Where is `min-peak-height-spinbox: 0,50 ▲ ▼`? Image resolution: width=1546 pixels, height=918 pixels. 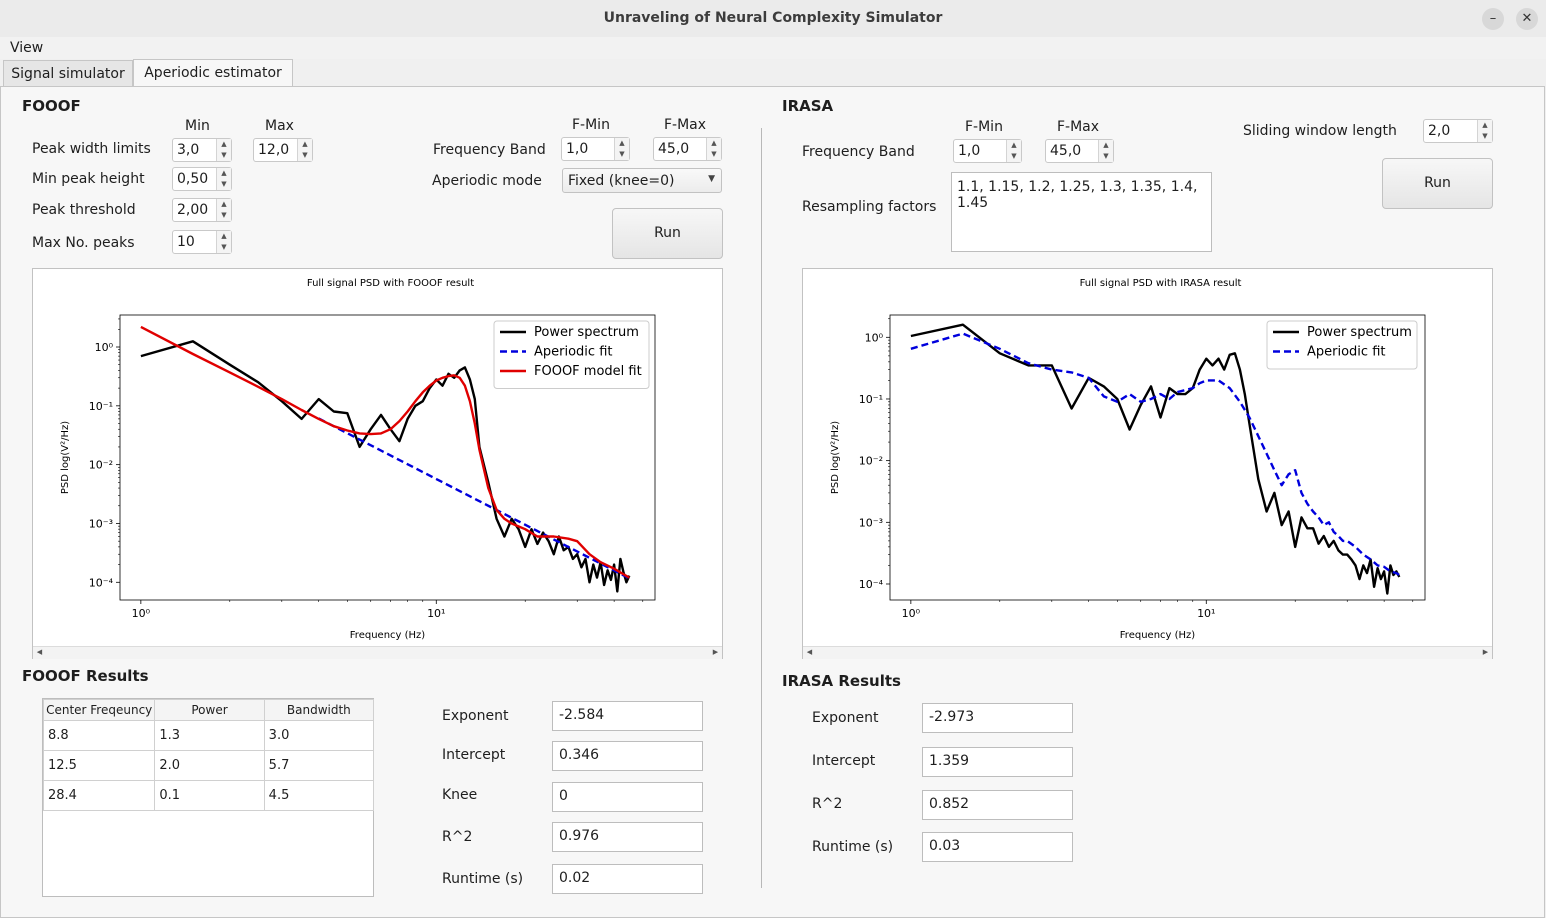 min-peak-height-spinbox: 0,50 ▲ ▼ is located at coordinates (202, 179).